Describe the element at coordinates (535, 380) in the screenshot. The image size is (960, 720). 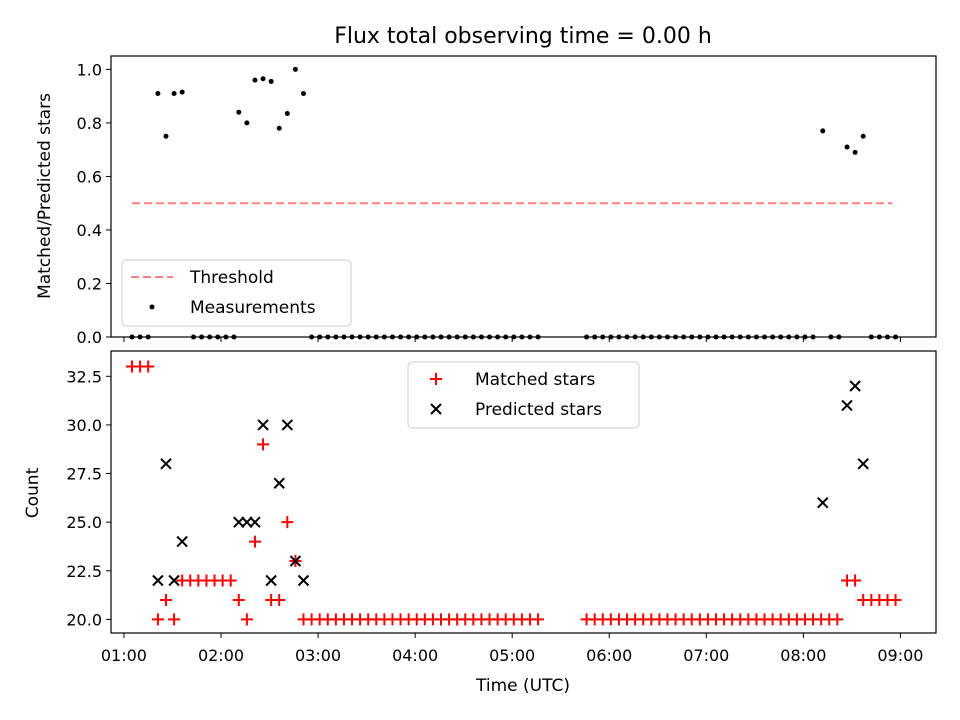
I see `legend-matched-label: Matched stars` at that location.